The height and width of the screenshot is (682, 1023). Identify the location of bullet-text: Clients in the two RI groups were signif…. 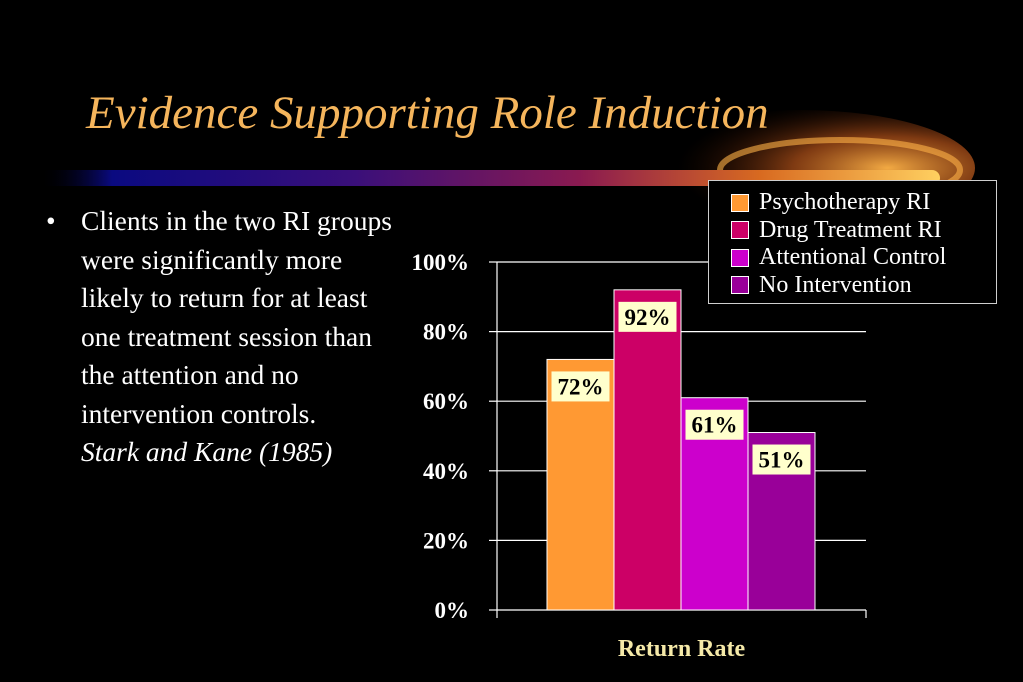
(241, 337).